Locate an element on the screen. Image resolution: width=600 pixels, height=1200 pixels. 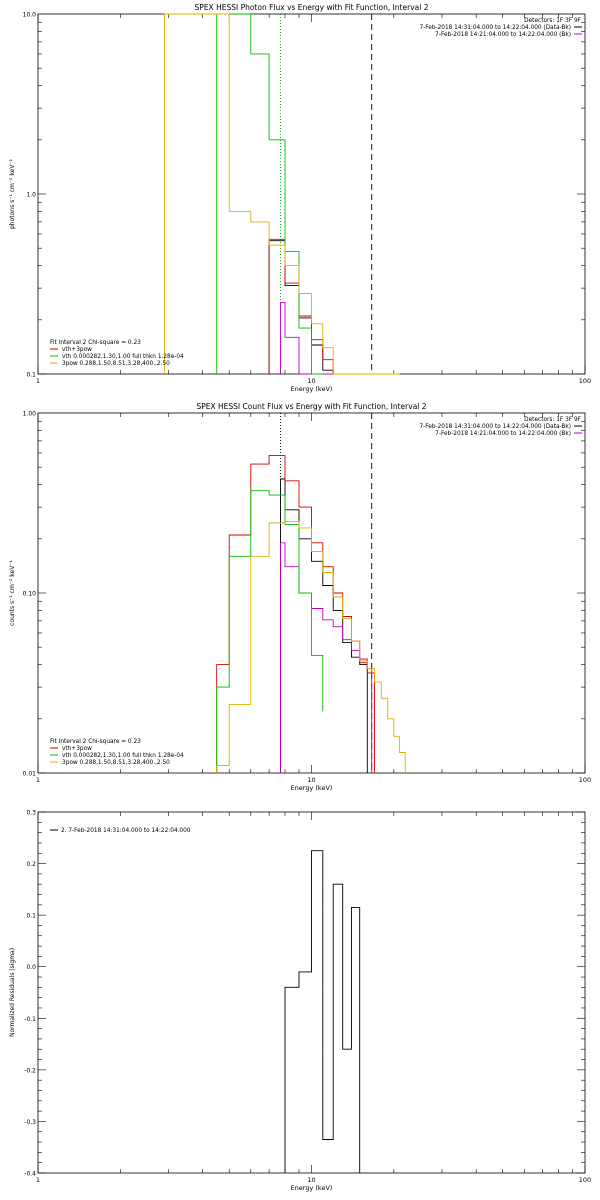
y-tick-label: -0.1 is located at coordinates (30, 1019).